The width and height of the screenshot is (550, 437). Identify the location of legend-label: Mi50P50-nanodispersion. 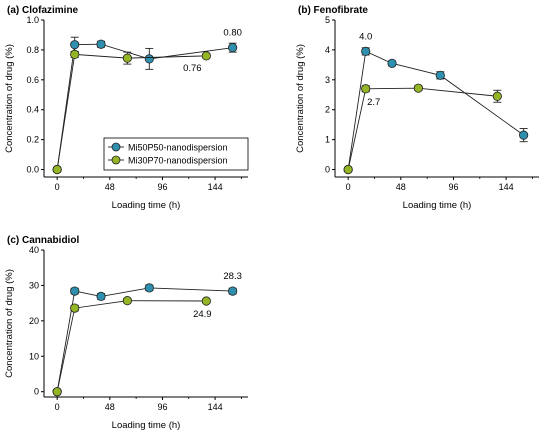
(178, 148).